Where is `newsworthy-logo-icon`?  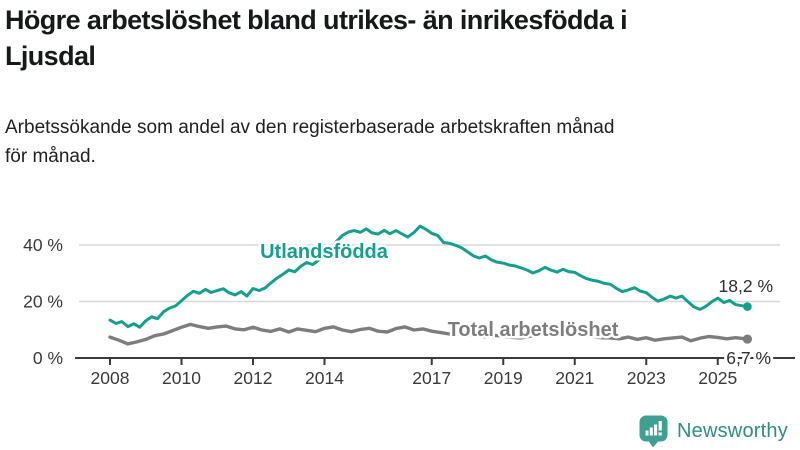
newsworthy-logo-icon is located at coordinates (653, 431).